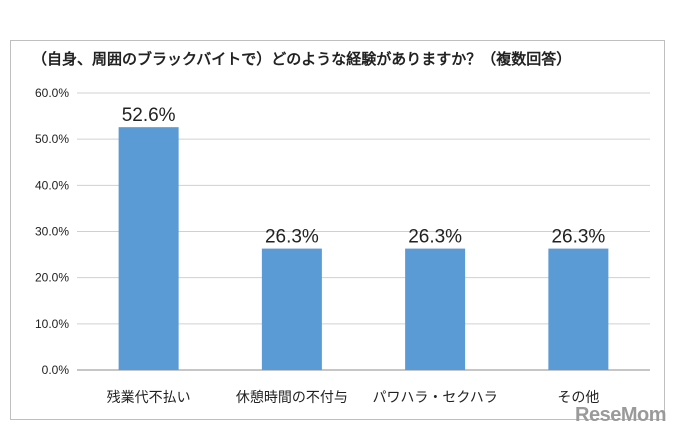  I want to click on y-tick-label: 40.0%, so click(52, 185).